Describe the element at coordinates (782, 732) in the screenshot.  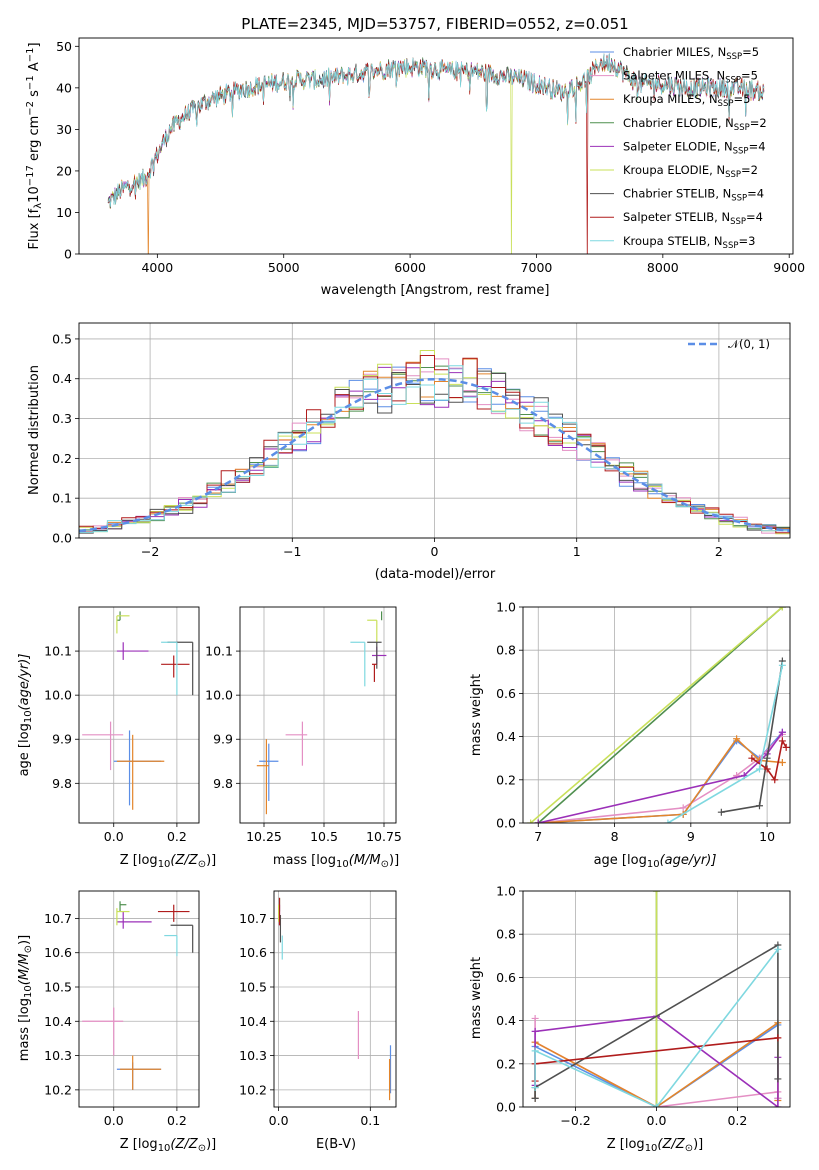
I see `weight-marker-salpeter-elodie` at that location.